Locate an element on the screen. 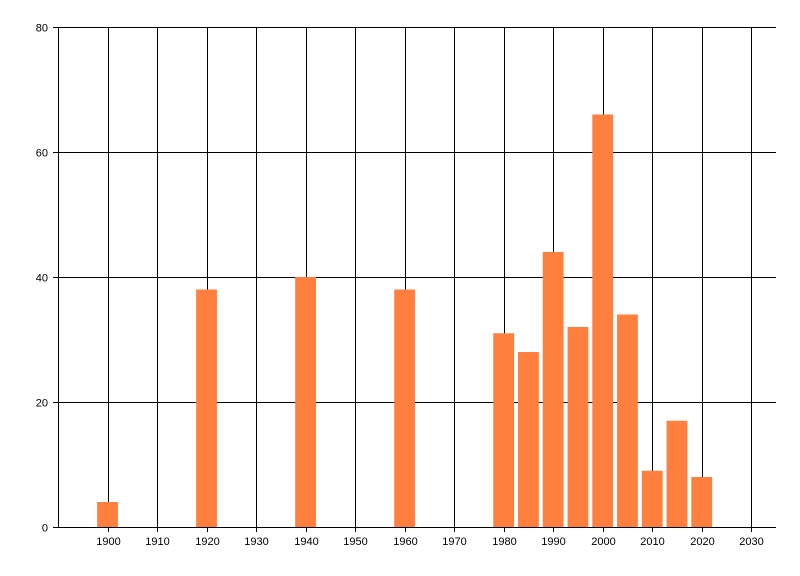  x-tick-label: 1910 is located at coordinates (157, 542).